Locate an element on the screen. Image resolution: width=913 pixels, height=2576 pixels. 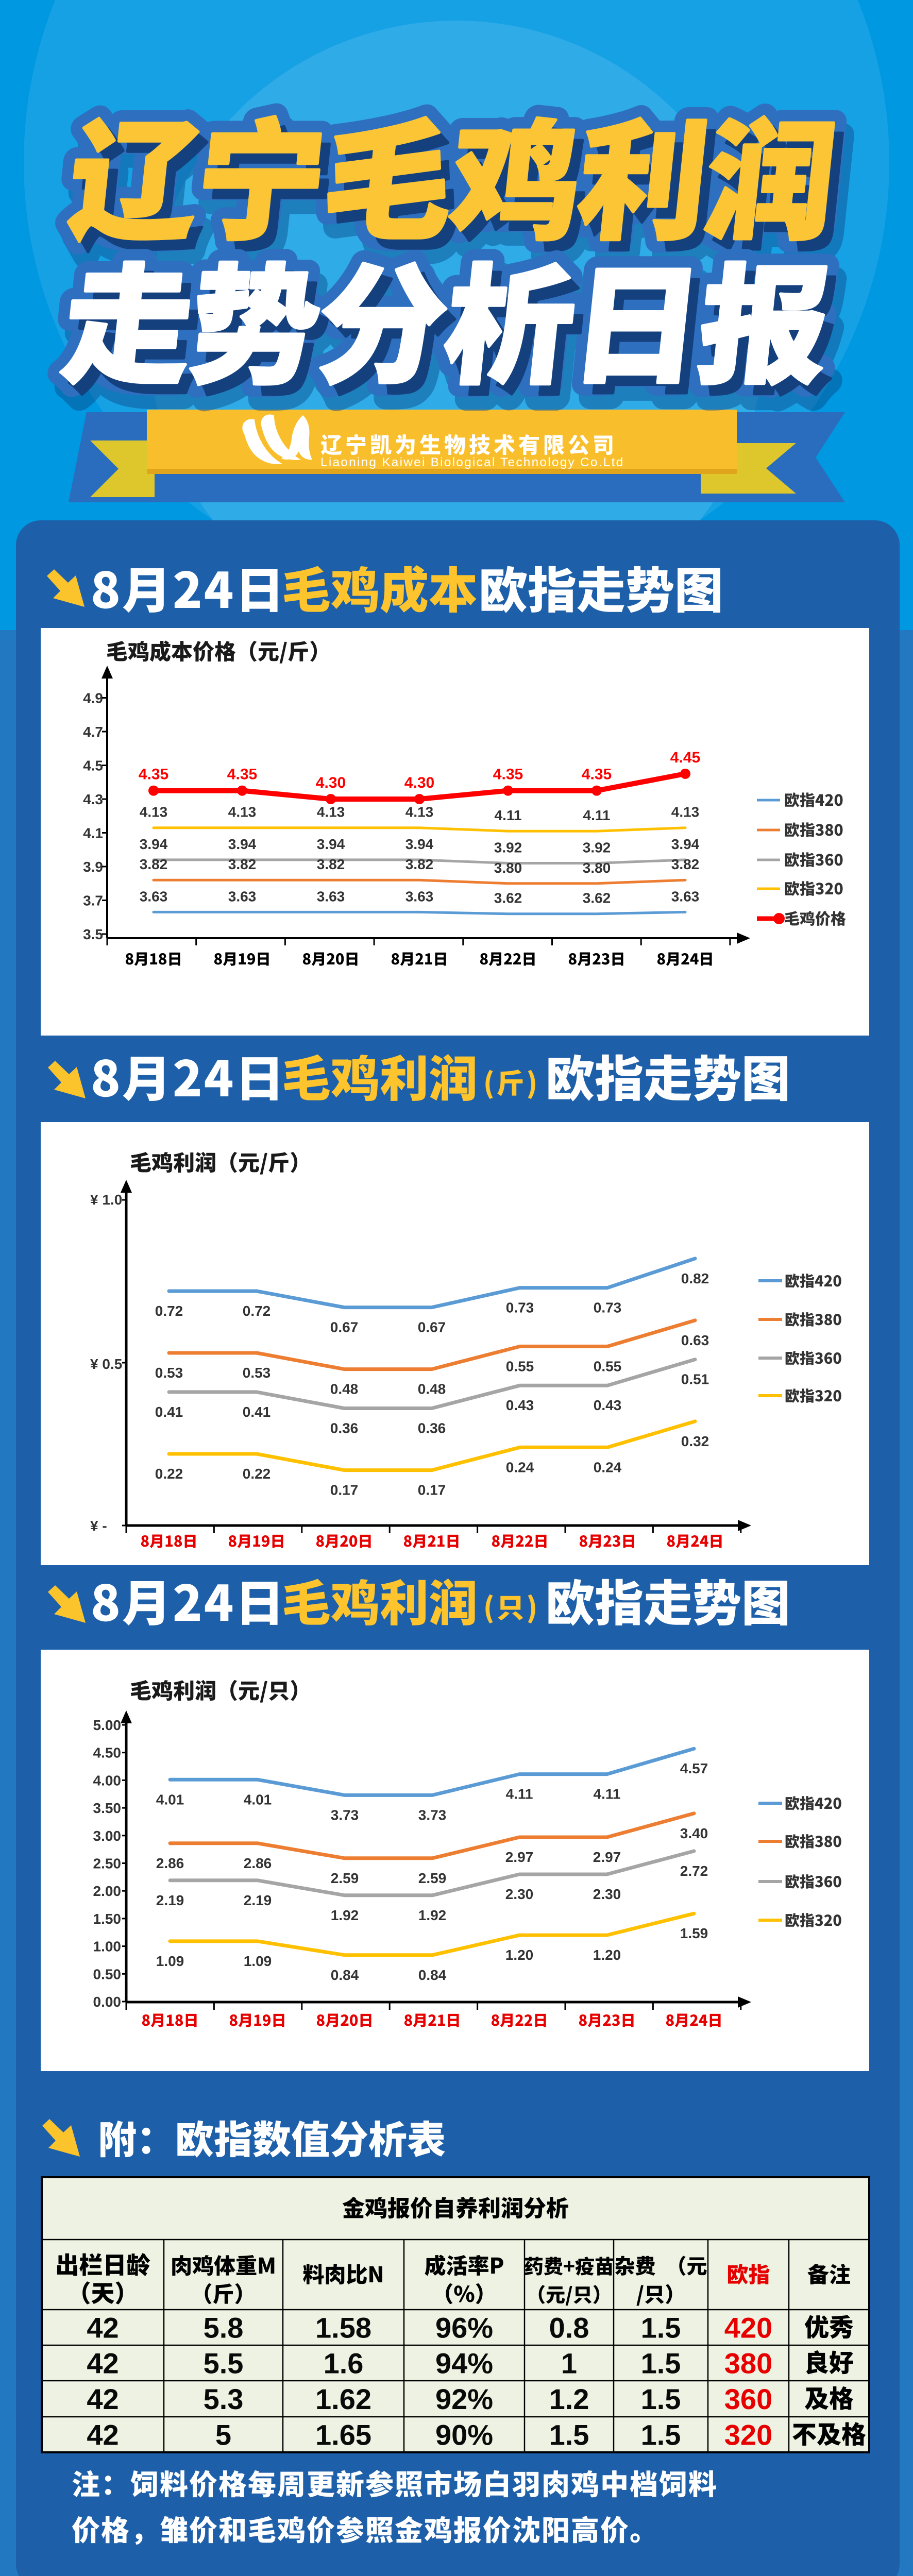
svg-text: 3.40 is located at coordinates (694, 1833).